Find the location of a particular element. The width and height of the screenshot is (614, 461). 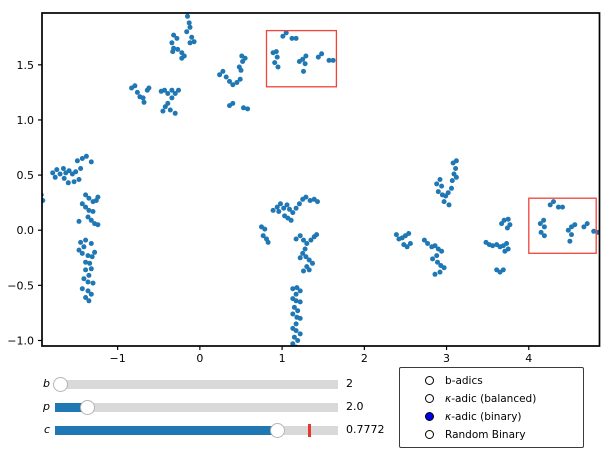

slider-track-b is located at coordinates (195, 384).